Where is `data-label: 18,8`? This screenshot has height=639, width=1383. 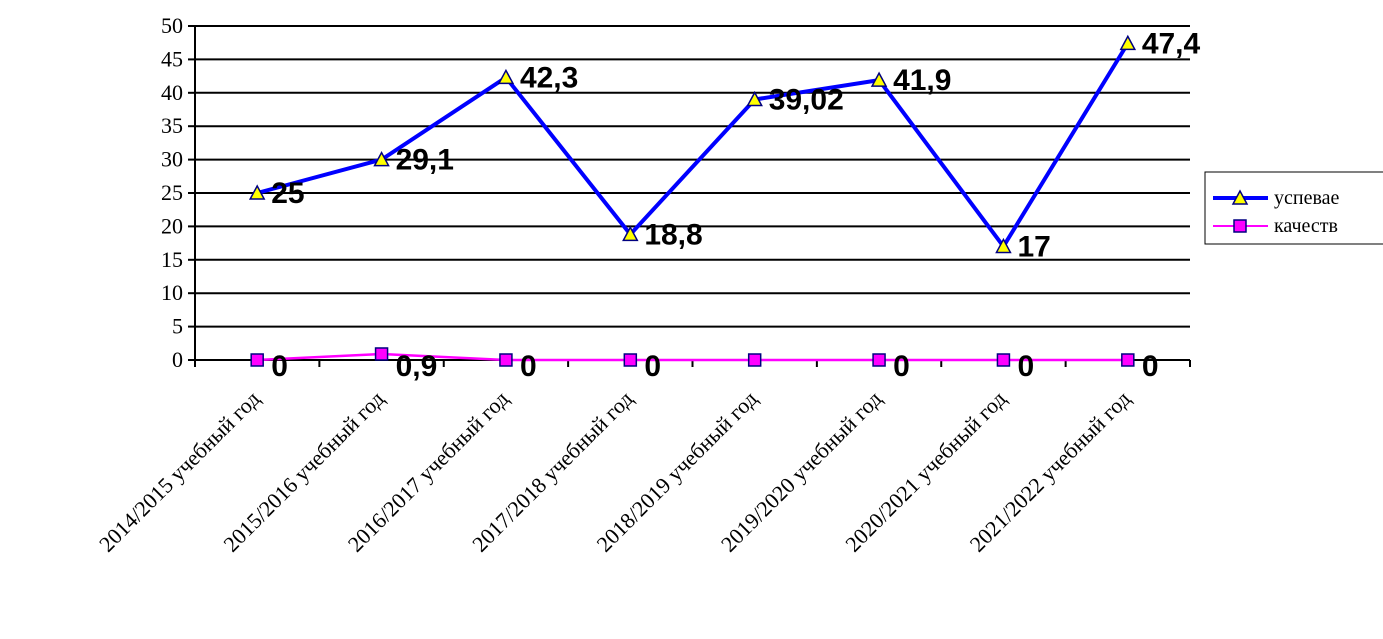 data-label: 18,8 is located at coordinates (673, 234).